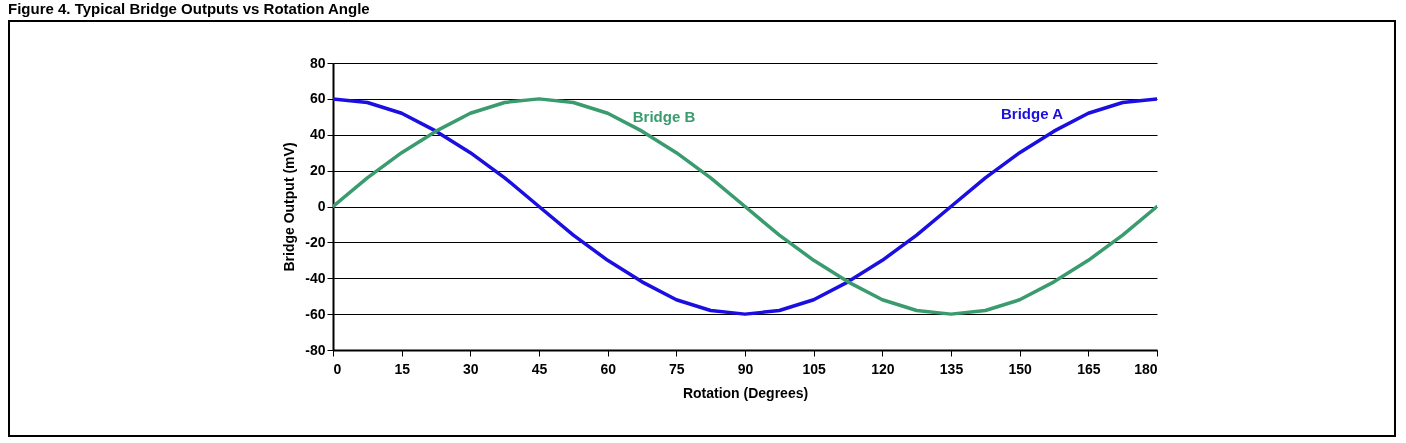 This screenshot has width=1406, height=443. What do you see at coordinates (1146, 368) in the screenshot?
I see `x-tick-label: 180` at bounding box center [1146, 368].